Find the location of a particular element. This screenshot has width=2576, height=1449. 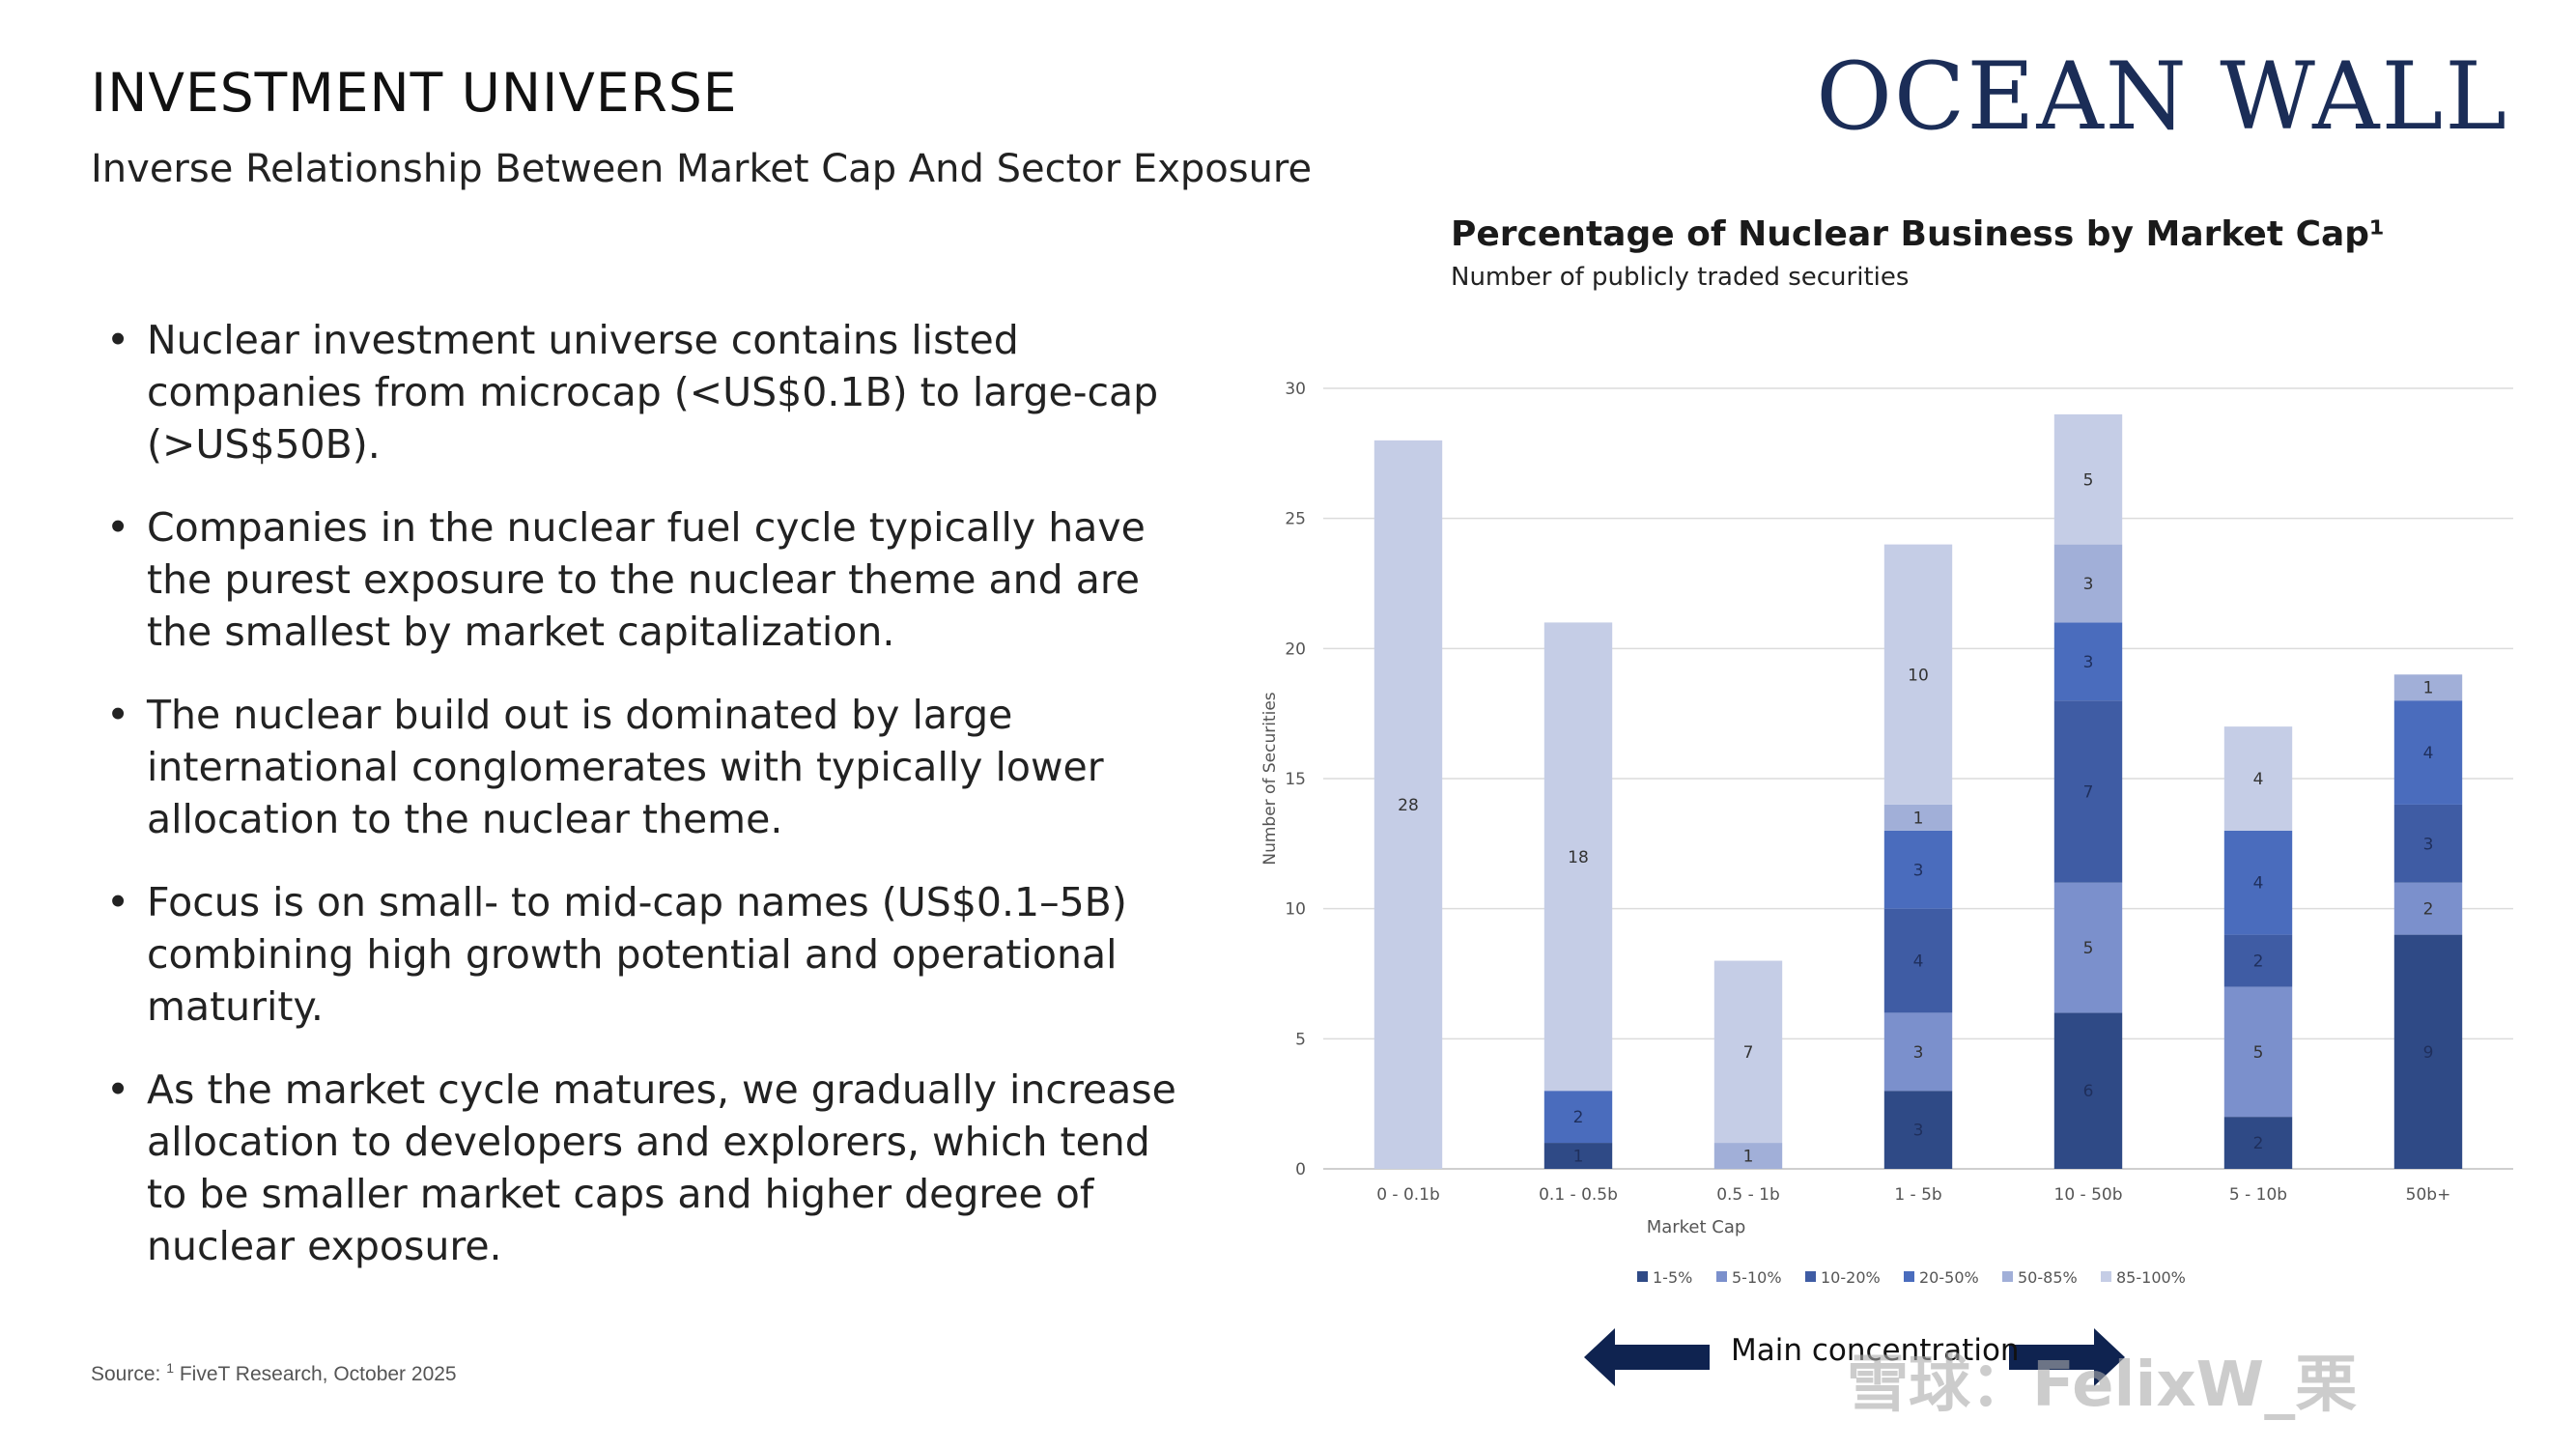

source-prefix: Source: is located at coordinates (129, 1374).